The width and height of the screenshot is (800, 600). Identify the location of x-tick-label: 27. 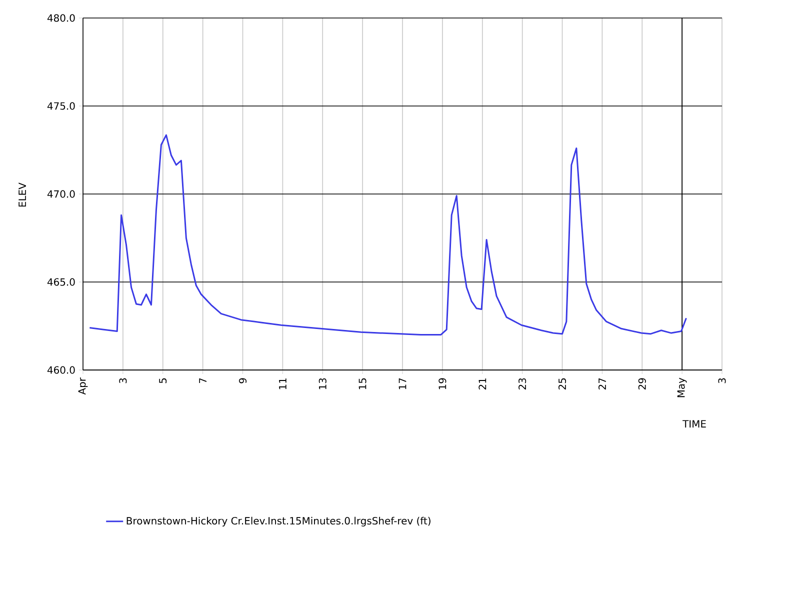
(602, 384).